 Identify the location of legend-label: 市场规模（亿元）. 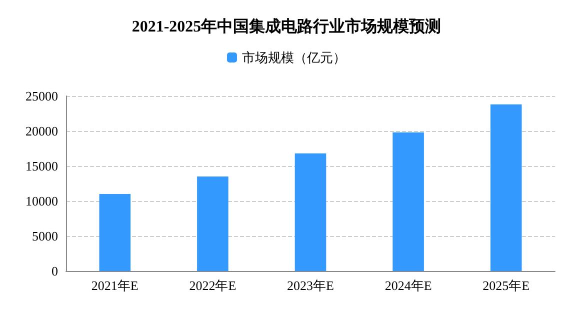
(294, 57).